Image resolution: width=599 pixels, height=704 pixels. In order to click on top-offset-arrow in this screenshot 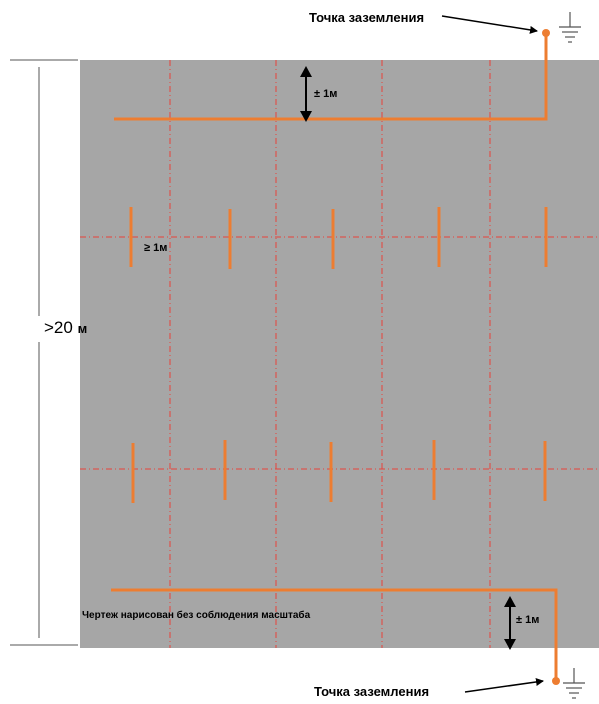, I will do `click(306, 94)`.